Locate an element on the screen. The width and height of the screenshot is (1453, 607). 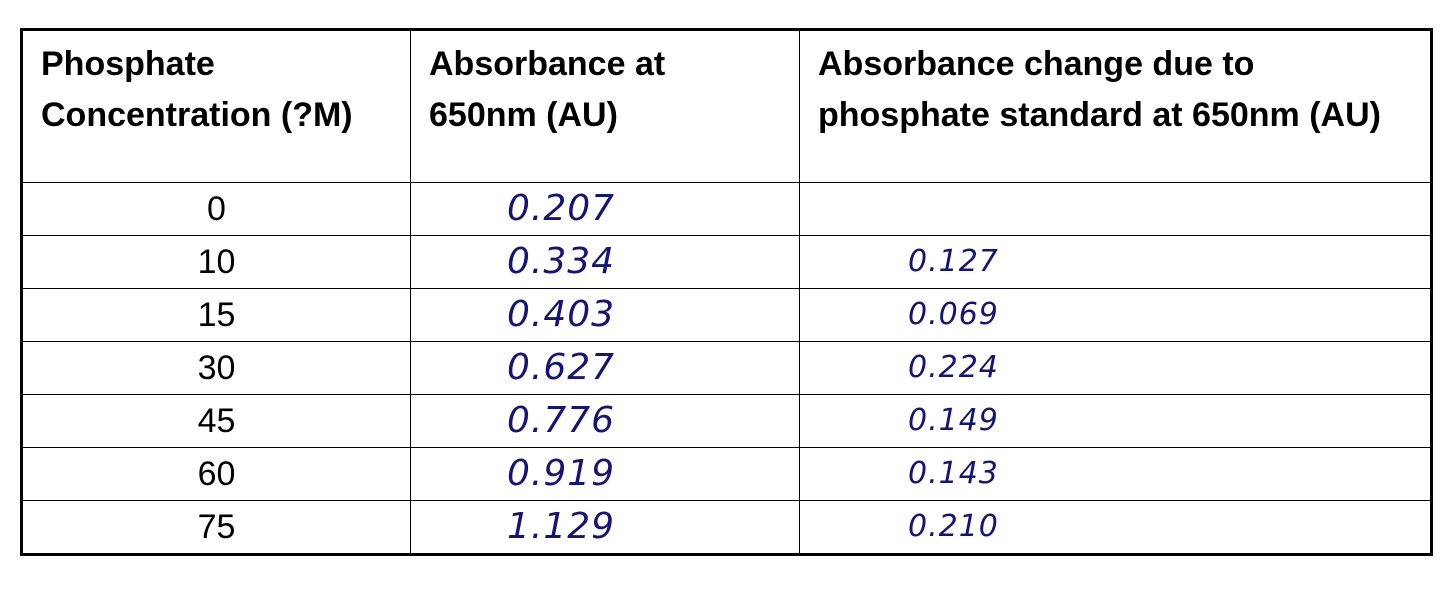
absorbance-cell: 0.334 is located at coordinates (605, 262).